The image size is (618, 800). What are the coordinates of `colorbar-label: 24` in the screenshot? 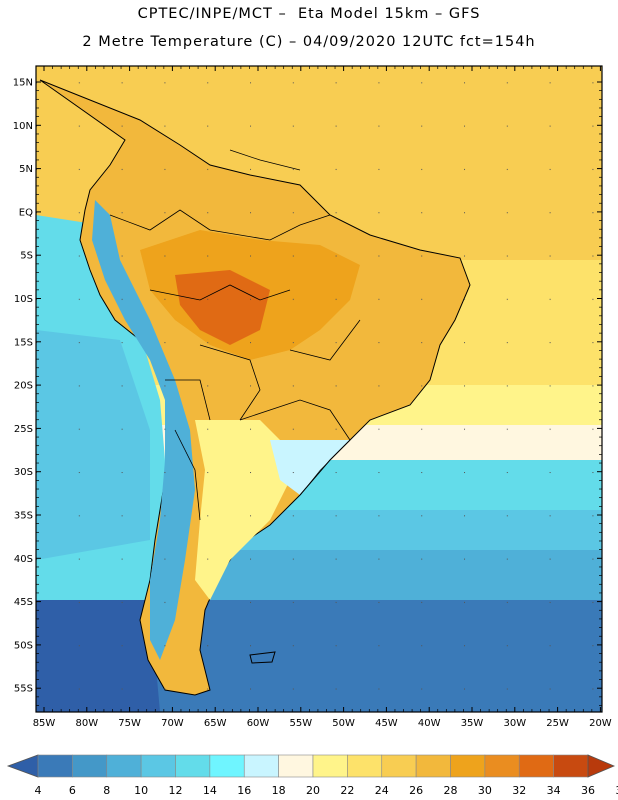 It's located at (382, 790).